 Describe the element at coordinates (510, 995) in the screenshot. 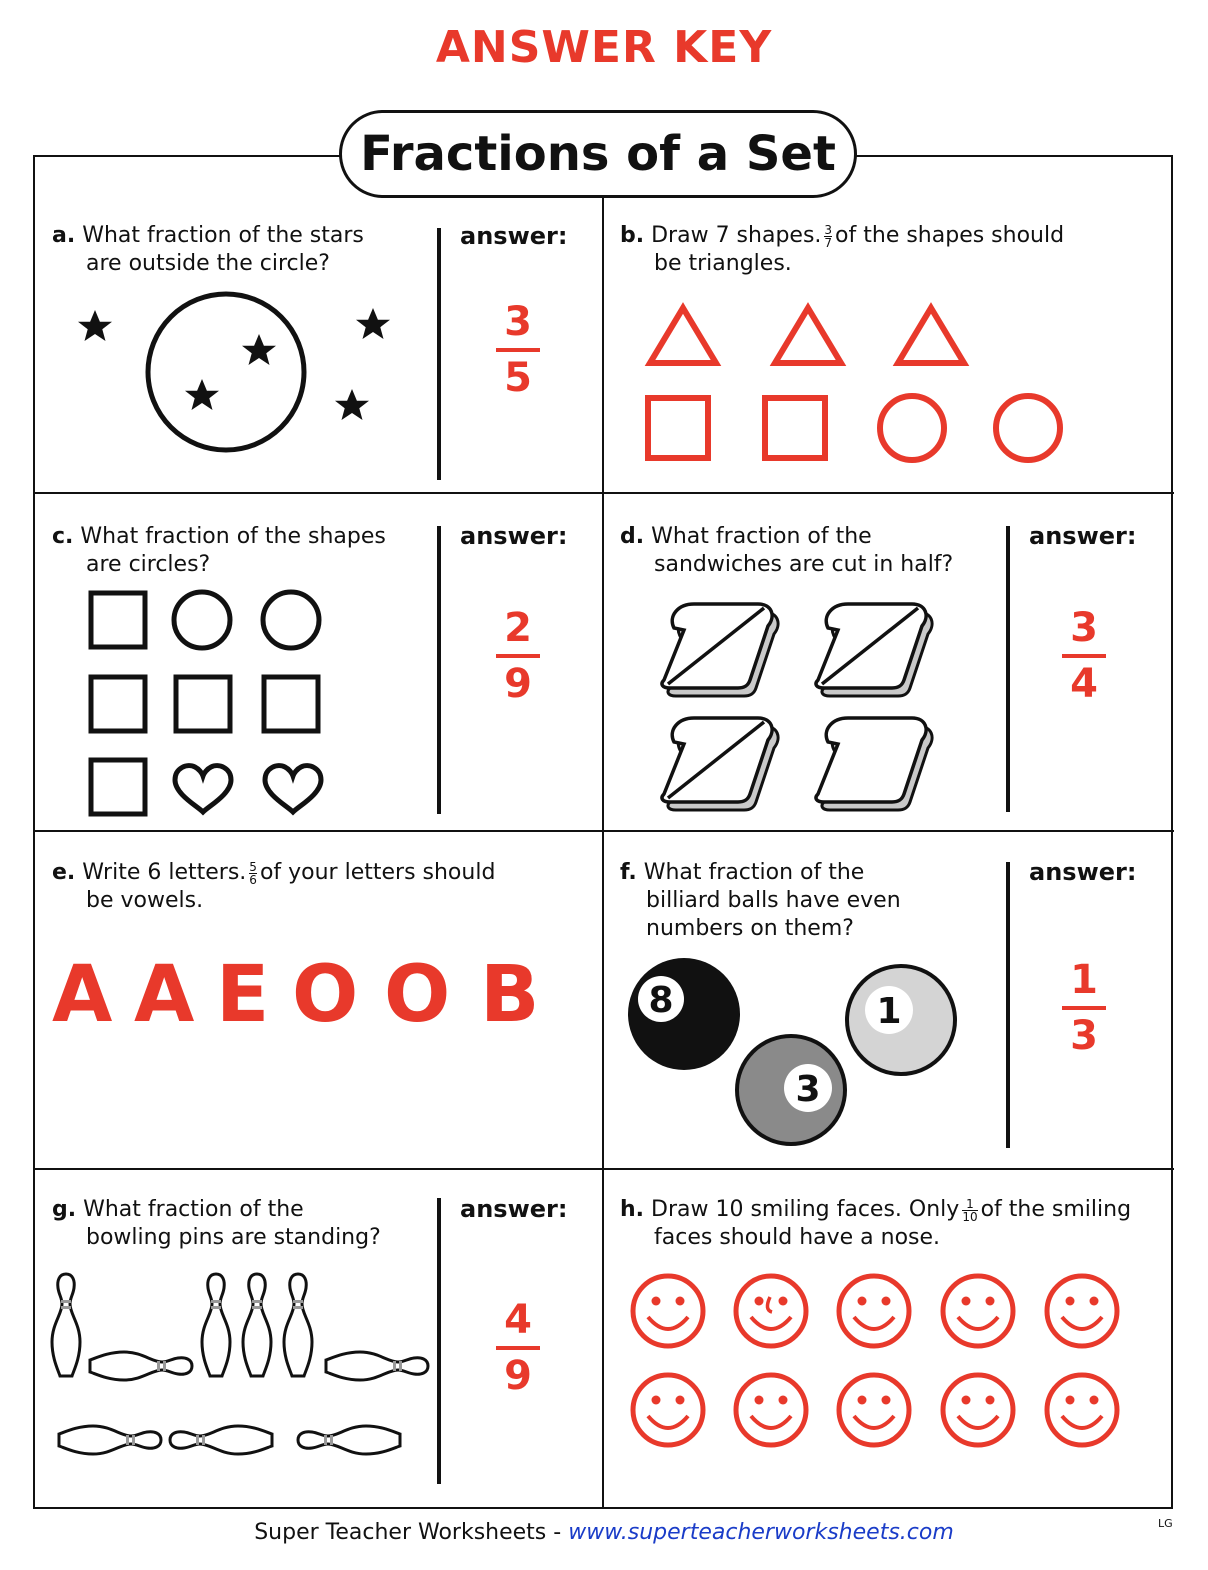

I see `letter-answer: B` at that location.